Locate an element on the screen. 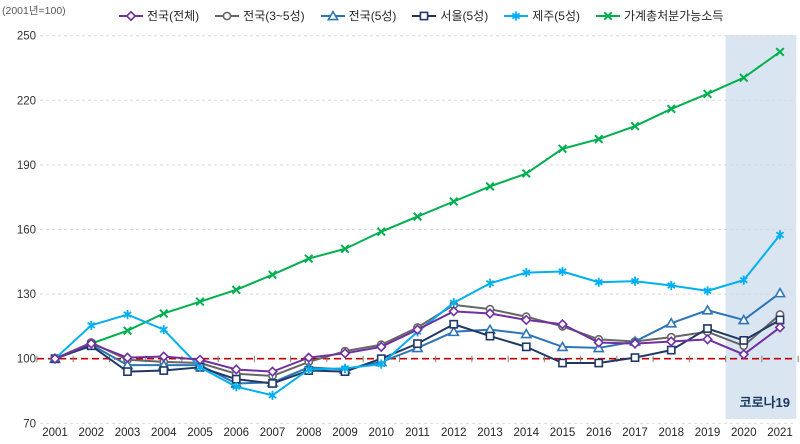 Image resolution: width=800 pixels, height=444 pixels. legend-marker-diamond-icon is located at coordinates (131, 15).